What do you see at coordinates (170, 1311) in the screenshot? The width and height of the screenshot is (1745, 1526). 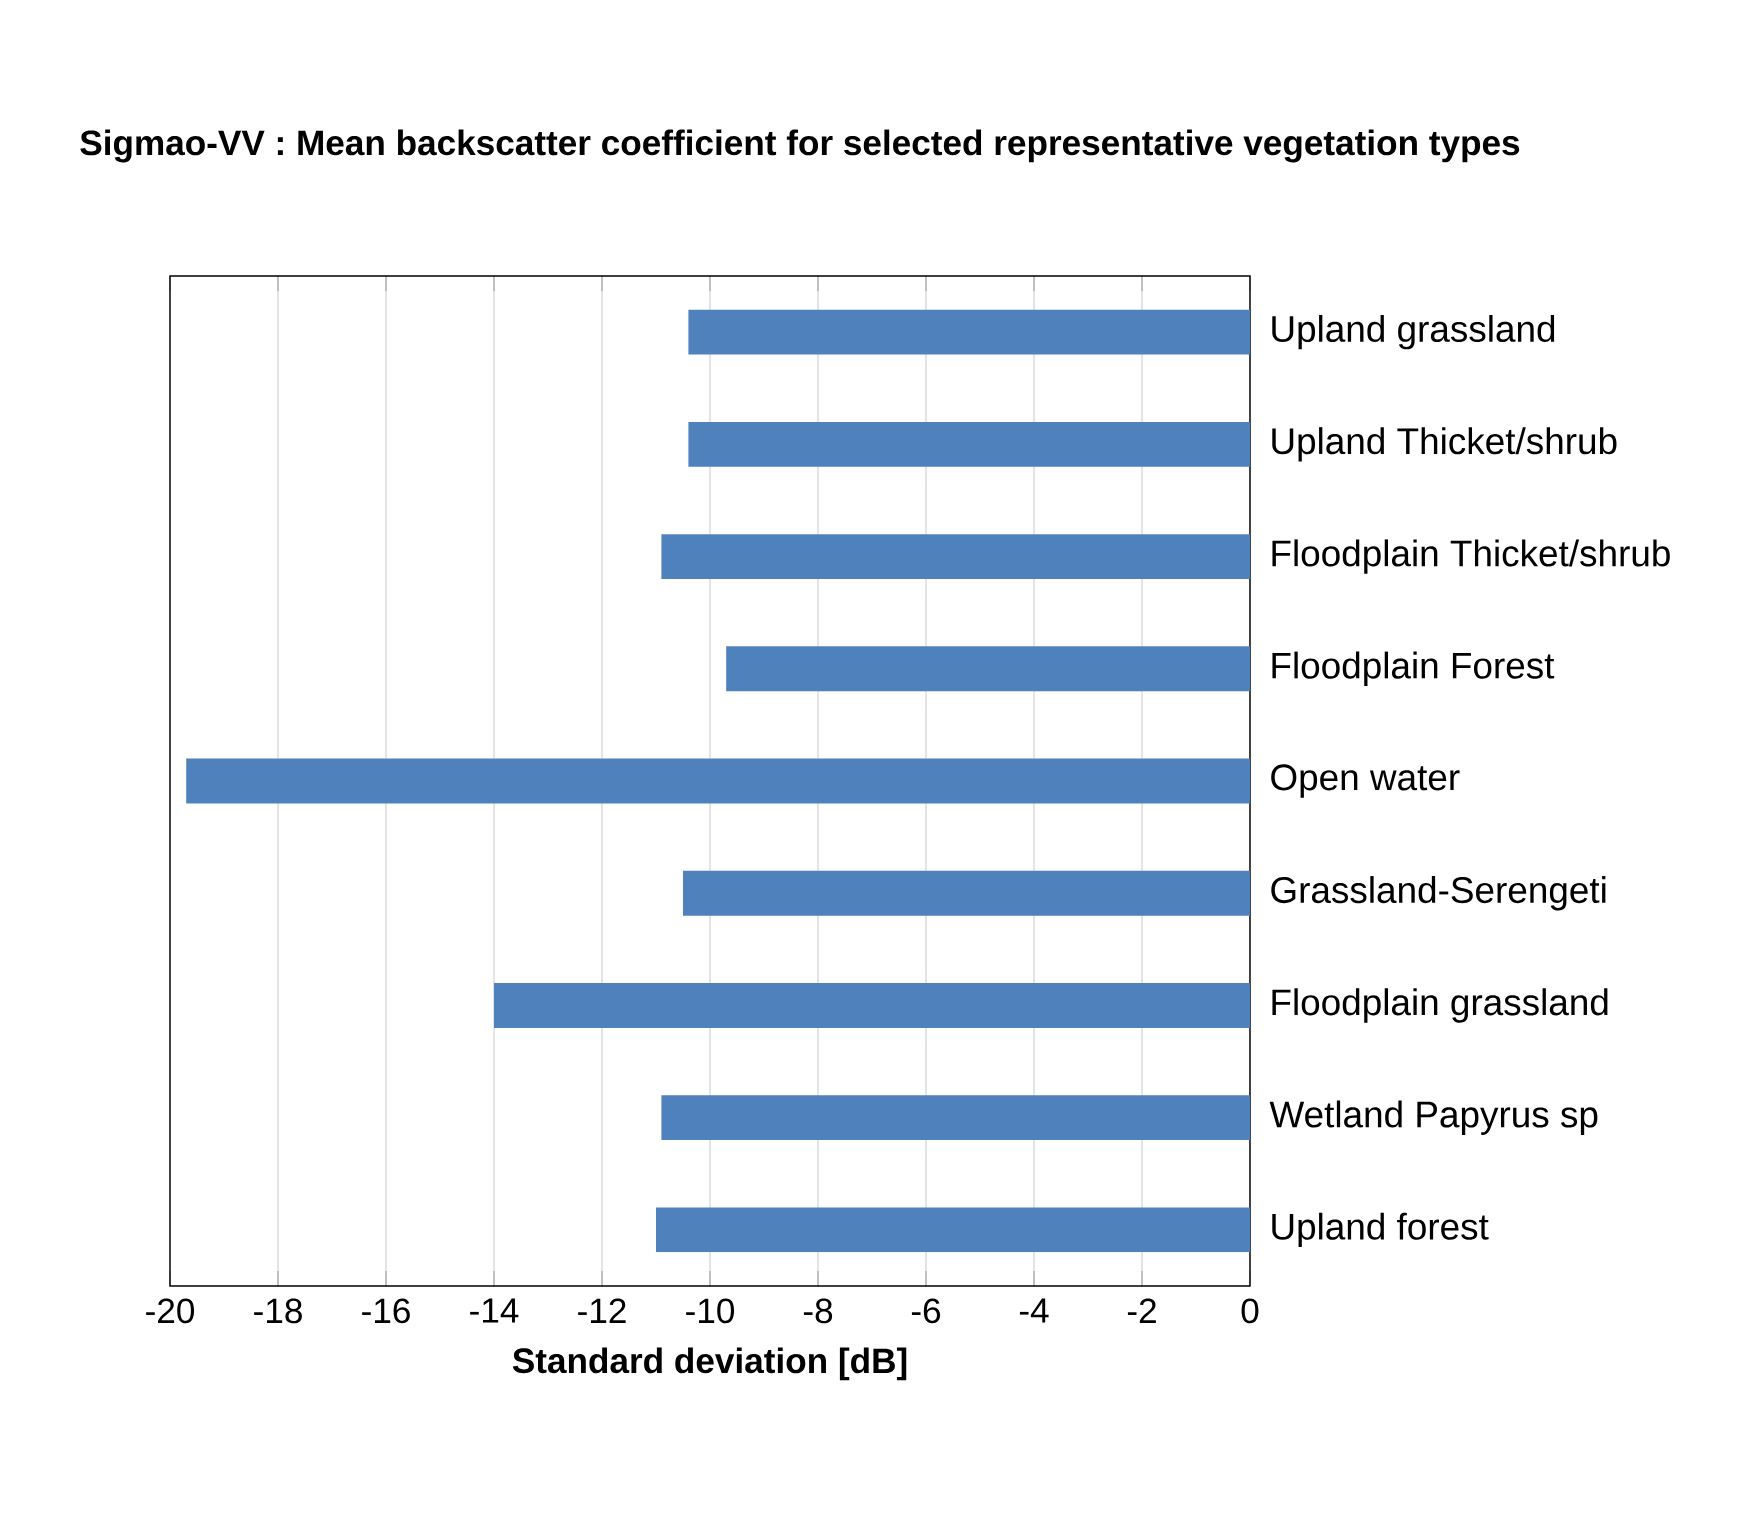 I see `x-tick-label: -20` at bounding box center [170, 1311].